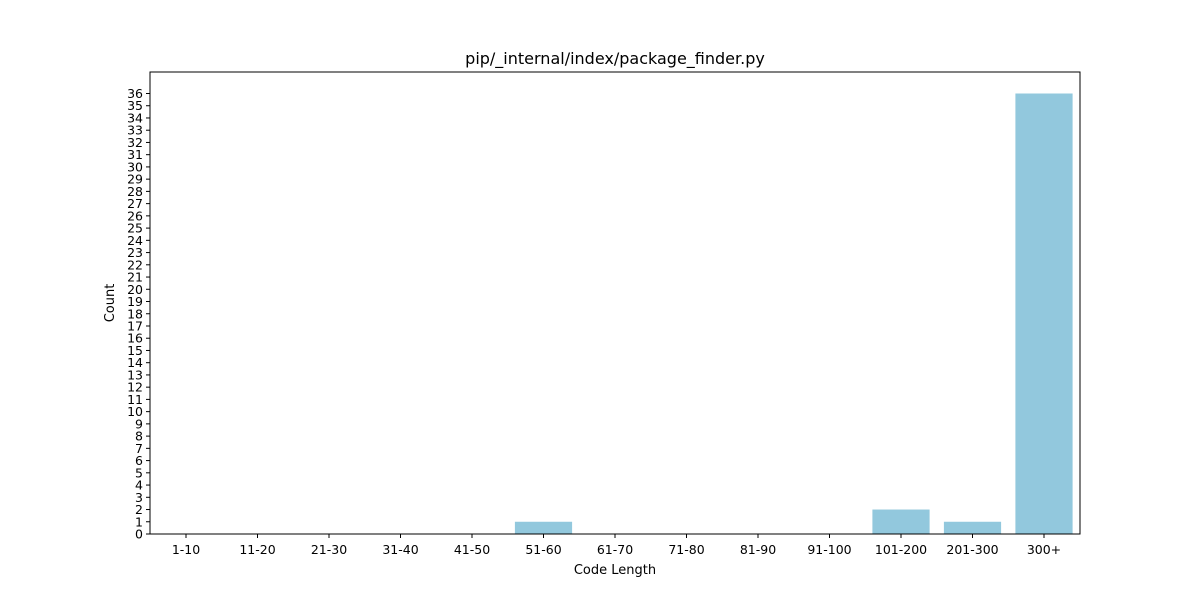 This screenshot has width=1200, height=600. I want to click on y-tick-label: 31, so click(135, 154).